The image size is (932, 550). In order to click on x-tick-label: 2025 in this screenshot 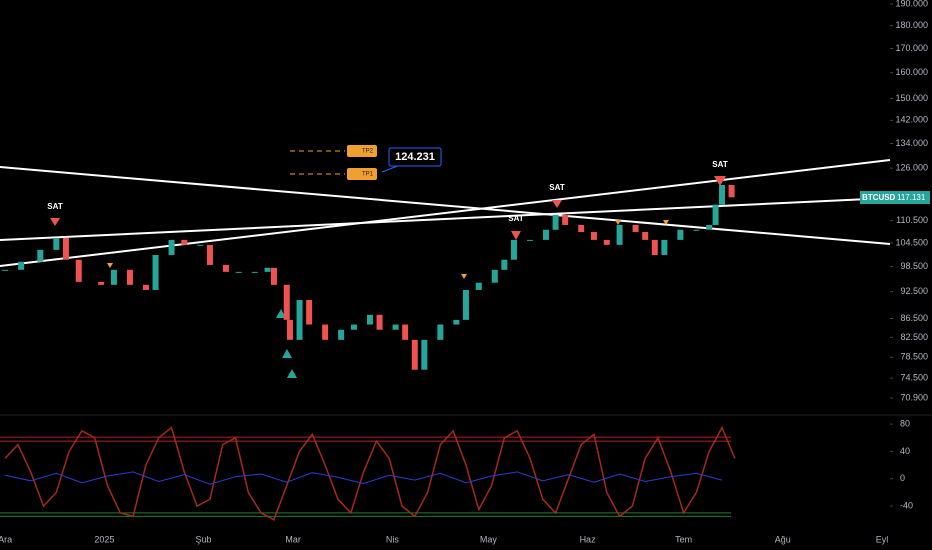, I will do `click(104, 539)`.